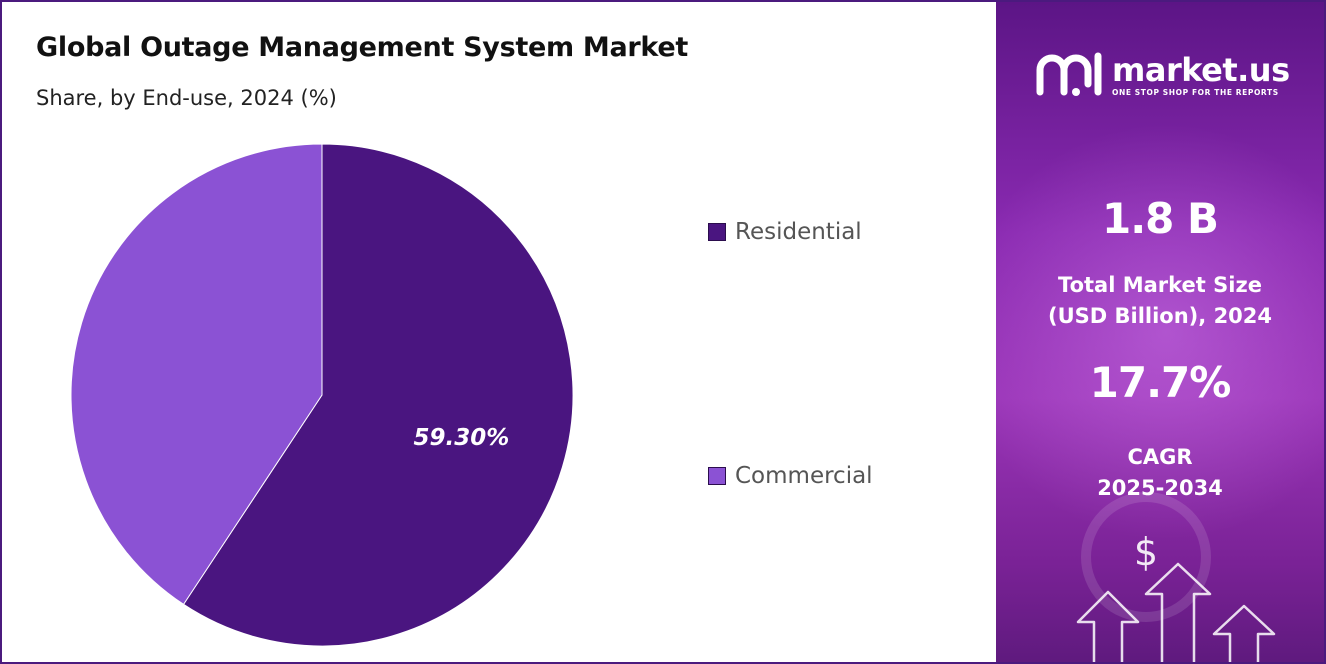 This screenshot has width=1326, height=664. What do you see at coordinates (1201, 70) in the screenshot?
I see `brand-name: market.us` at bounding box center [1201, 70].